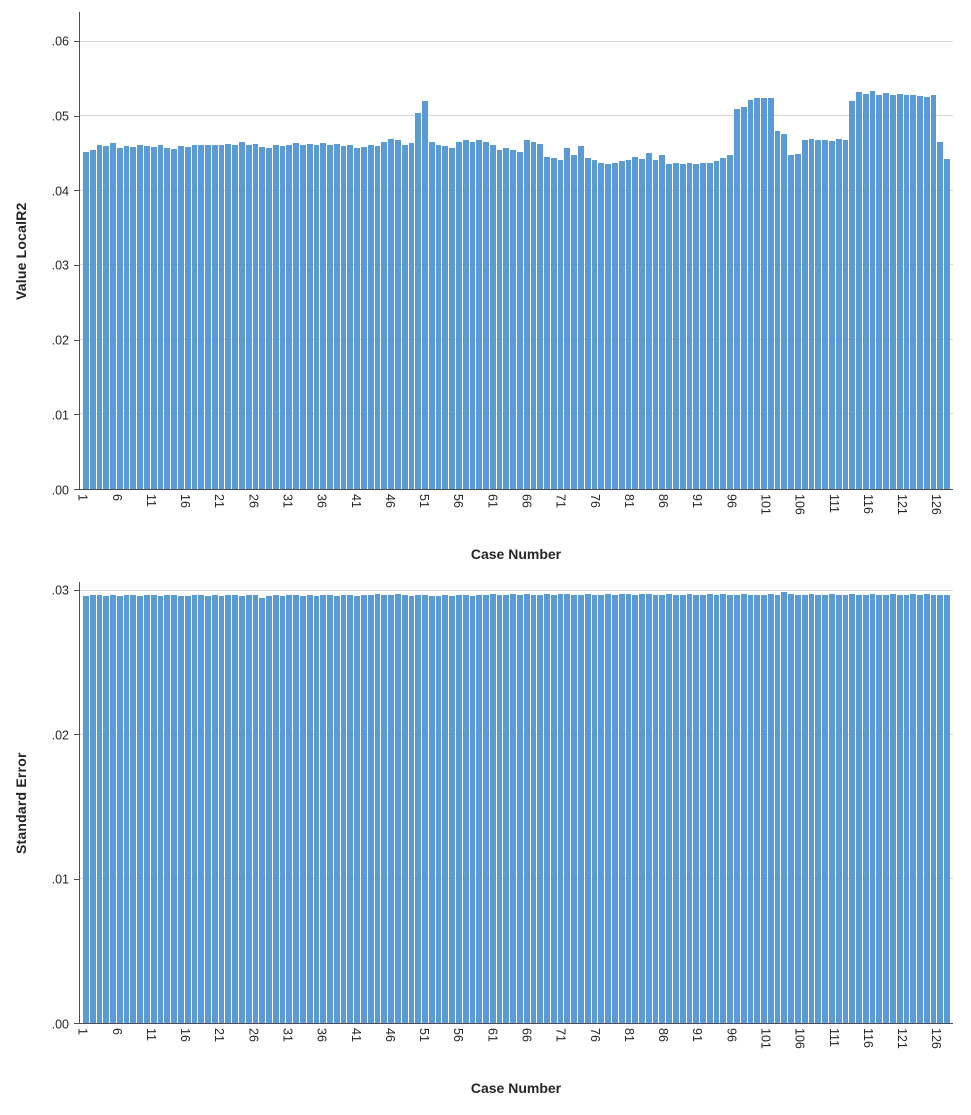 Image resolution: width=971 pixels, height=1115 pixels. What do you see at coordinates (60, 879) in the screenshot?
I see `y-tick-label: .01` at bounding box center [60, 879].